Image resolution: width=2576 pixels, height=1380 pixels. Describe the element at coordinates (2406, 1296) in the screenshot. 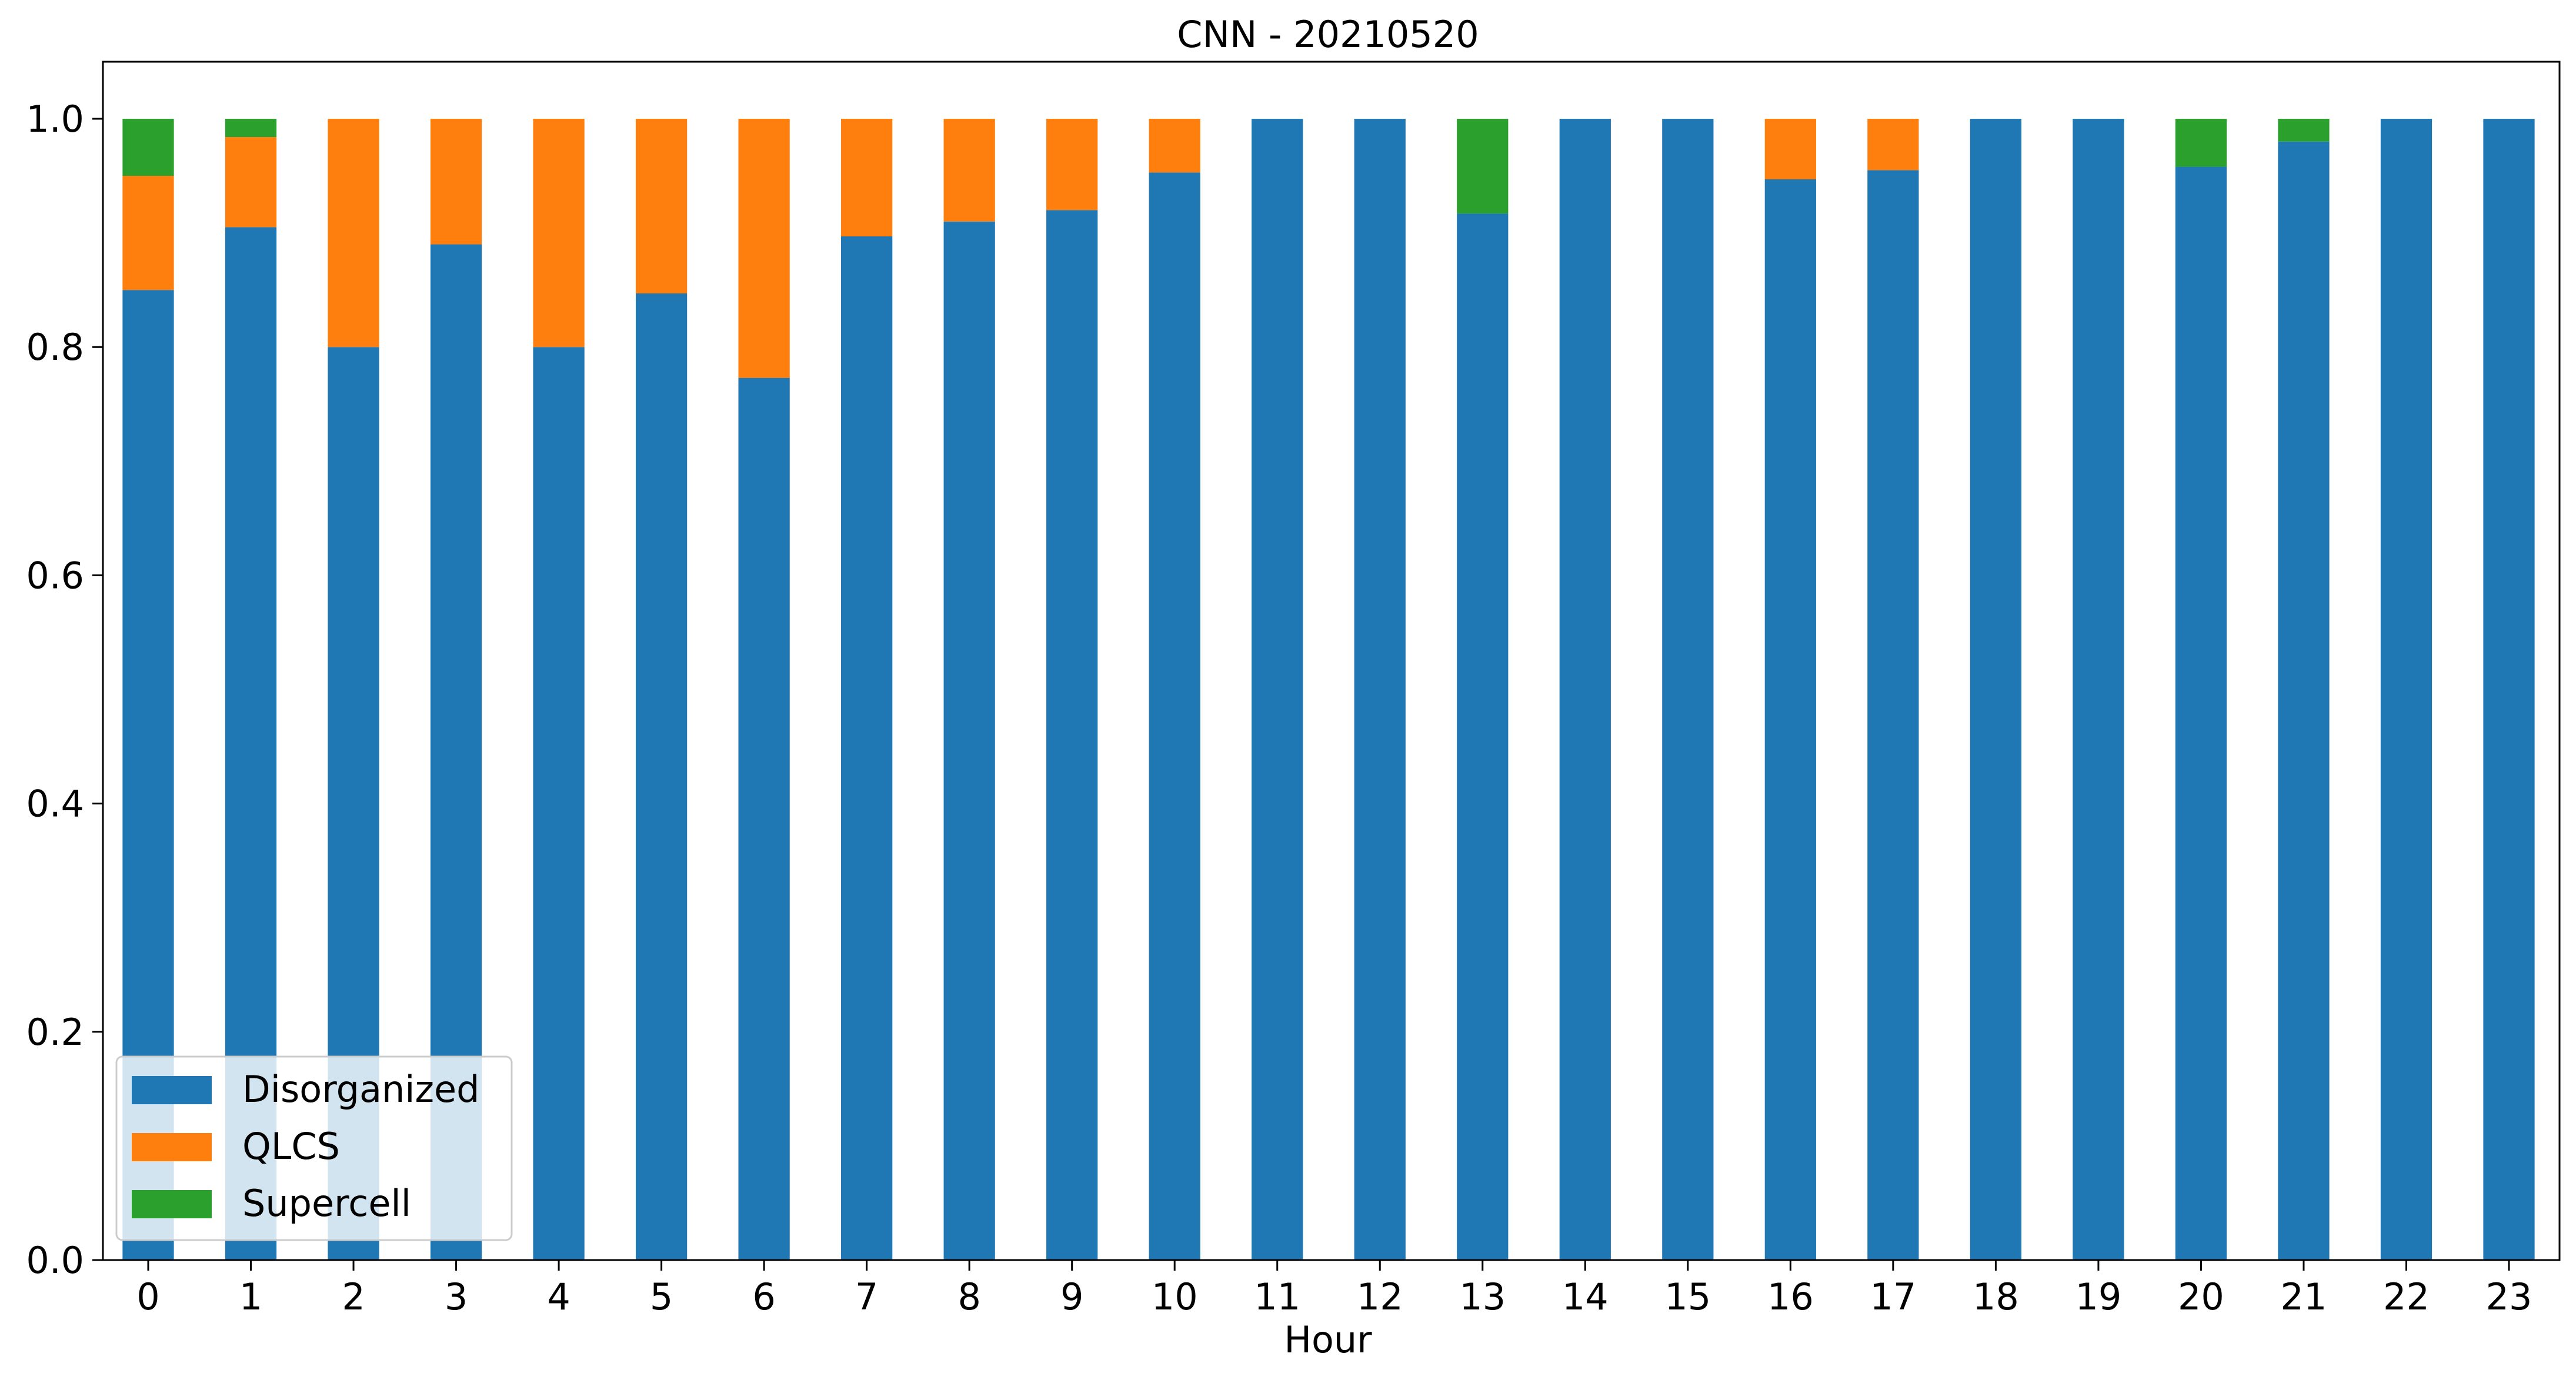

I see `x-tick-label: 22` at that location.